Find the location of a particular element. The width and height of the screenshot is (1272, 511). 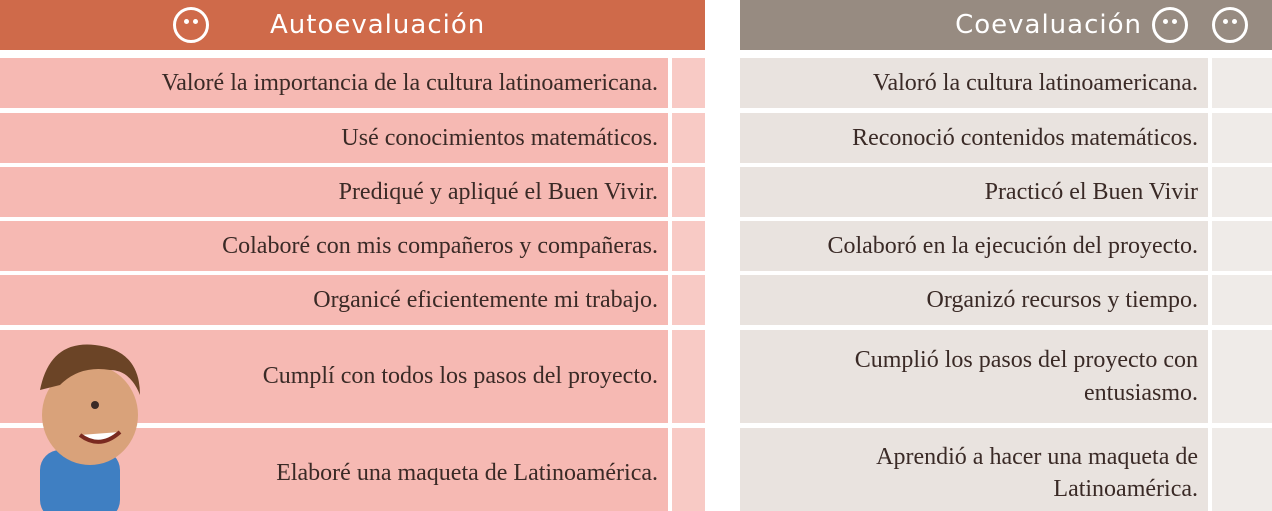

auto-header: Autoevaluación is located at coordinates (352, 25).